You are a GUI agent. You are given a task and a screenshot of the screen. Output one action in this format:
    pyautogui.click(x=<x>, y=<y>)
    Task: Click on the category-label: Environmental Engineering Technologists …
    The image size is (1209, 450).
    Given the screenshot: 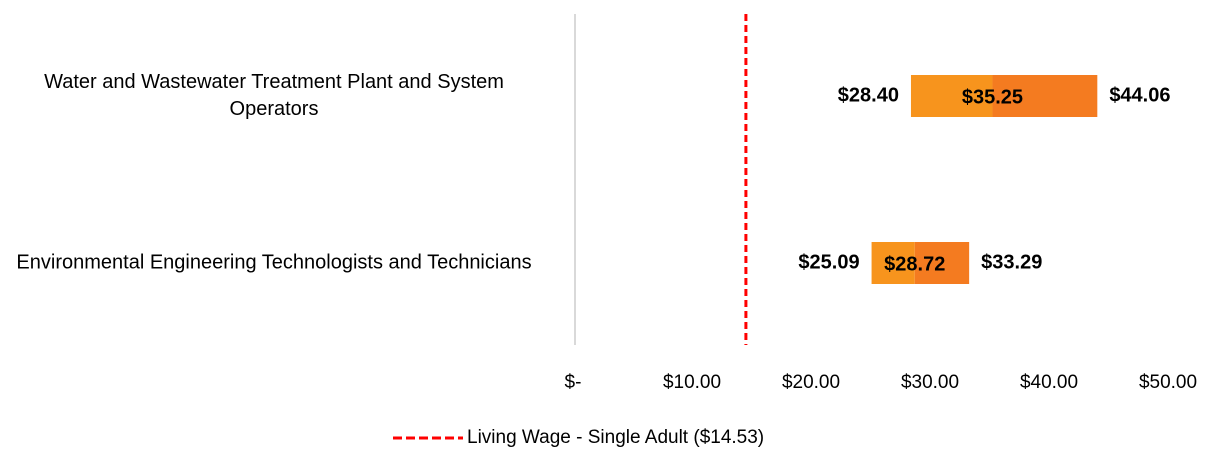 What is the action you would take?
    pyautogui.click(x=274, y=262)
    